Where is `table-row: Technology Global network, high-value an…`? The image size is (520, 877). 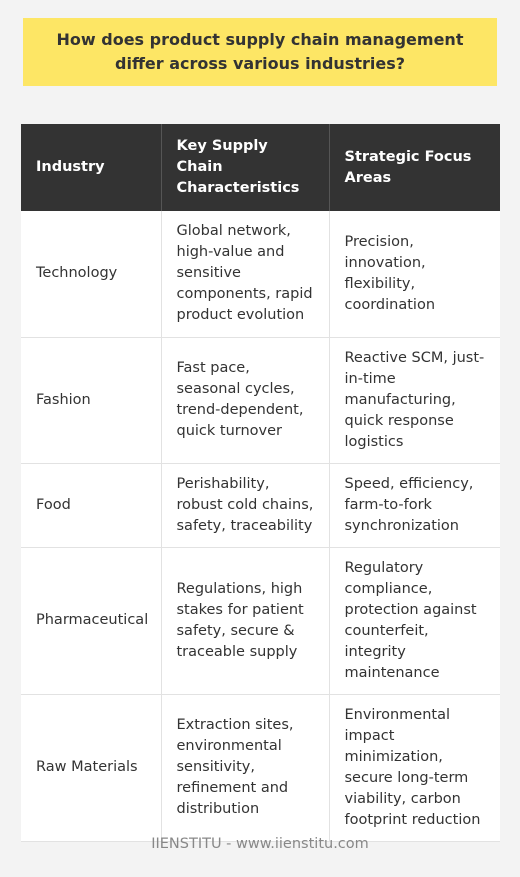 table-row: Technology Global network, high-value an… is located at coordinates (260, 274).